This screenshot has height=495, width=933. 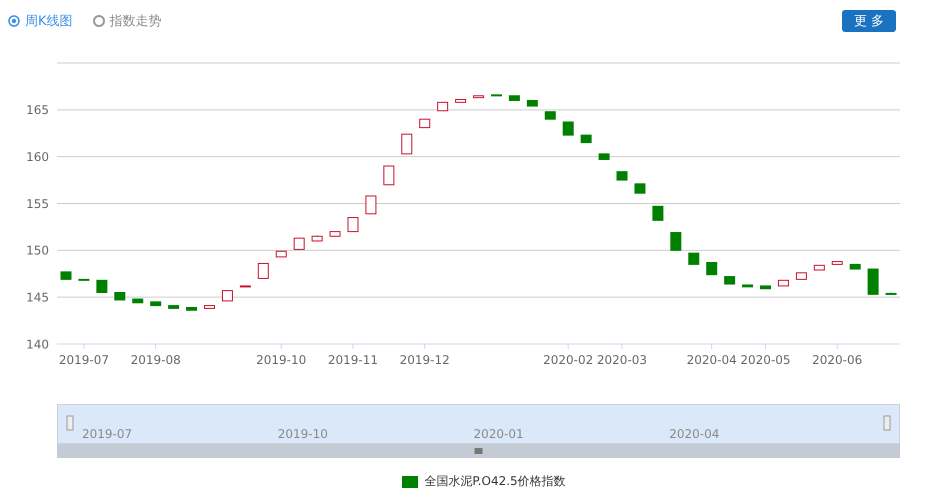 What do you see at coordinates (568, 360) in the screenshot?
I see `x-tick-label: 2020-02` at bounding box center [568, 360].